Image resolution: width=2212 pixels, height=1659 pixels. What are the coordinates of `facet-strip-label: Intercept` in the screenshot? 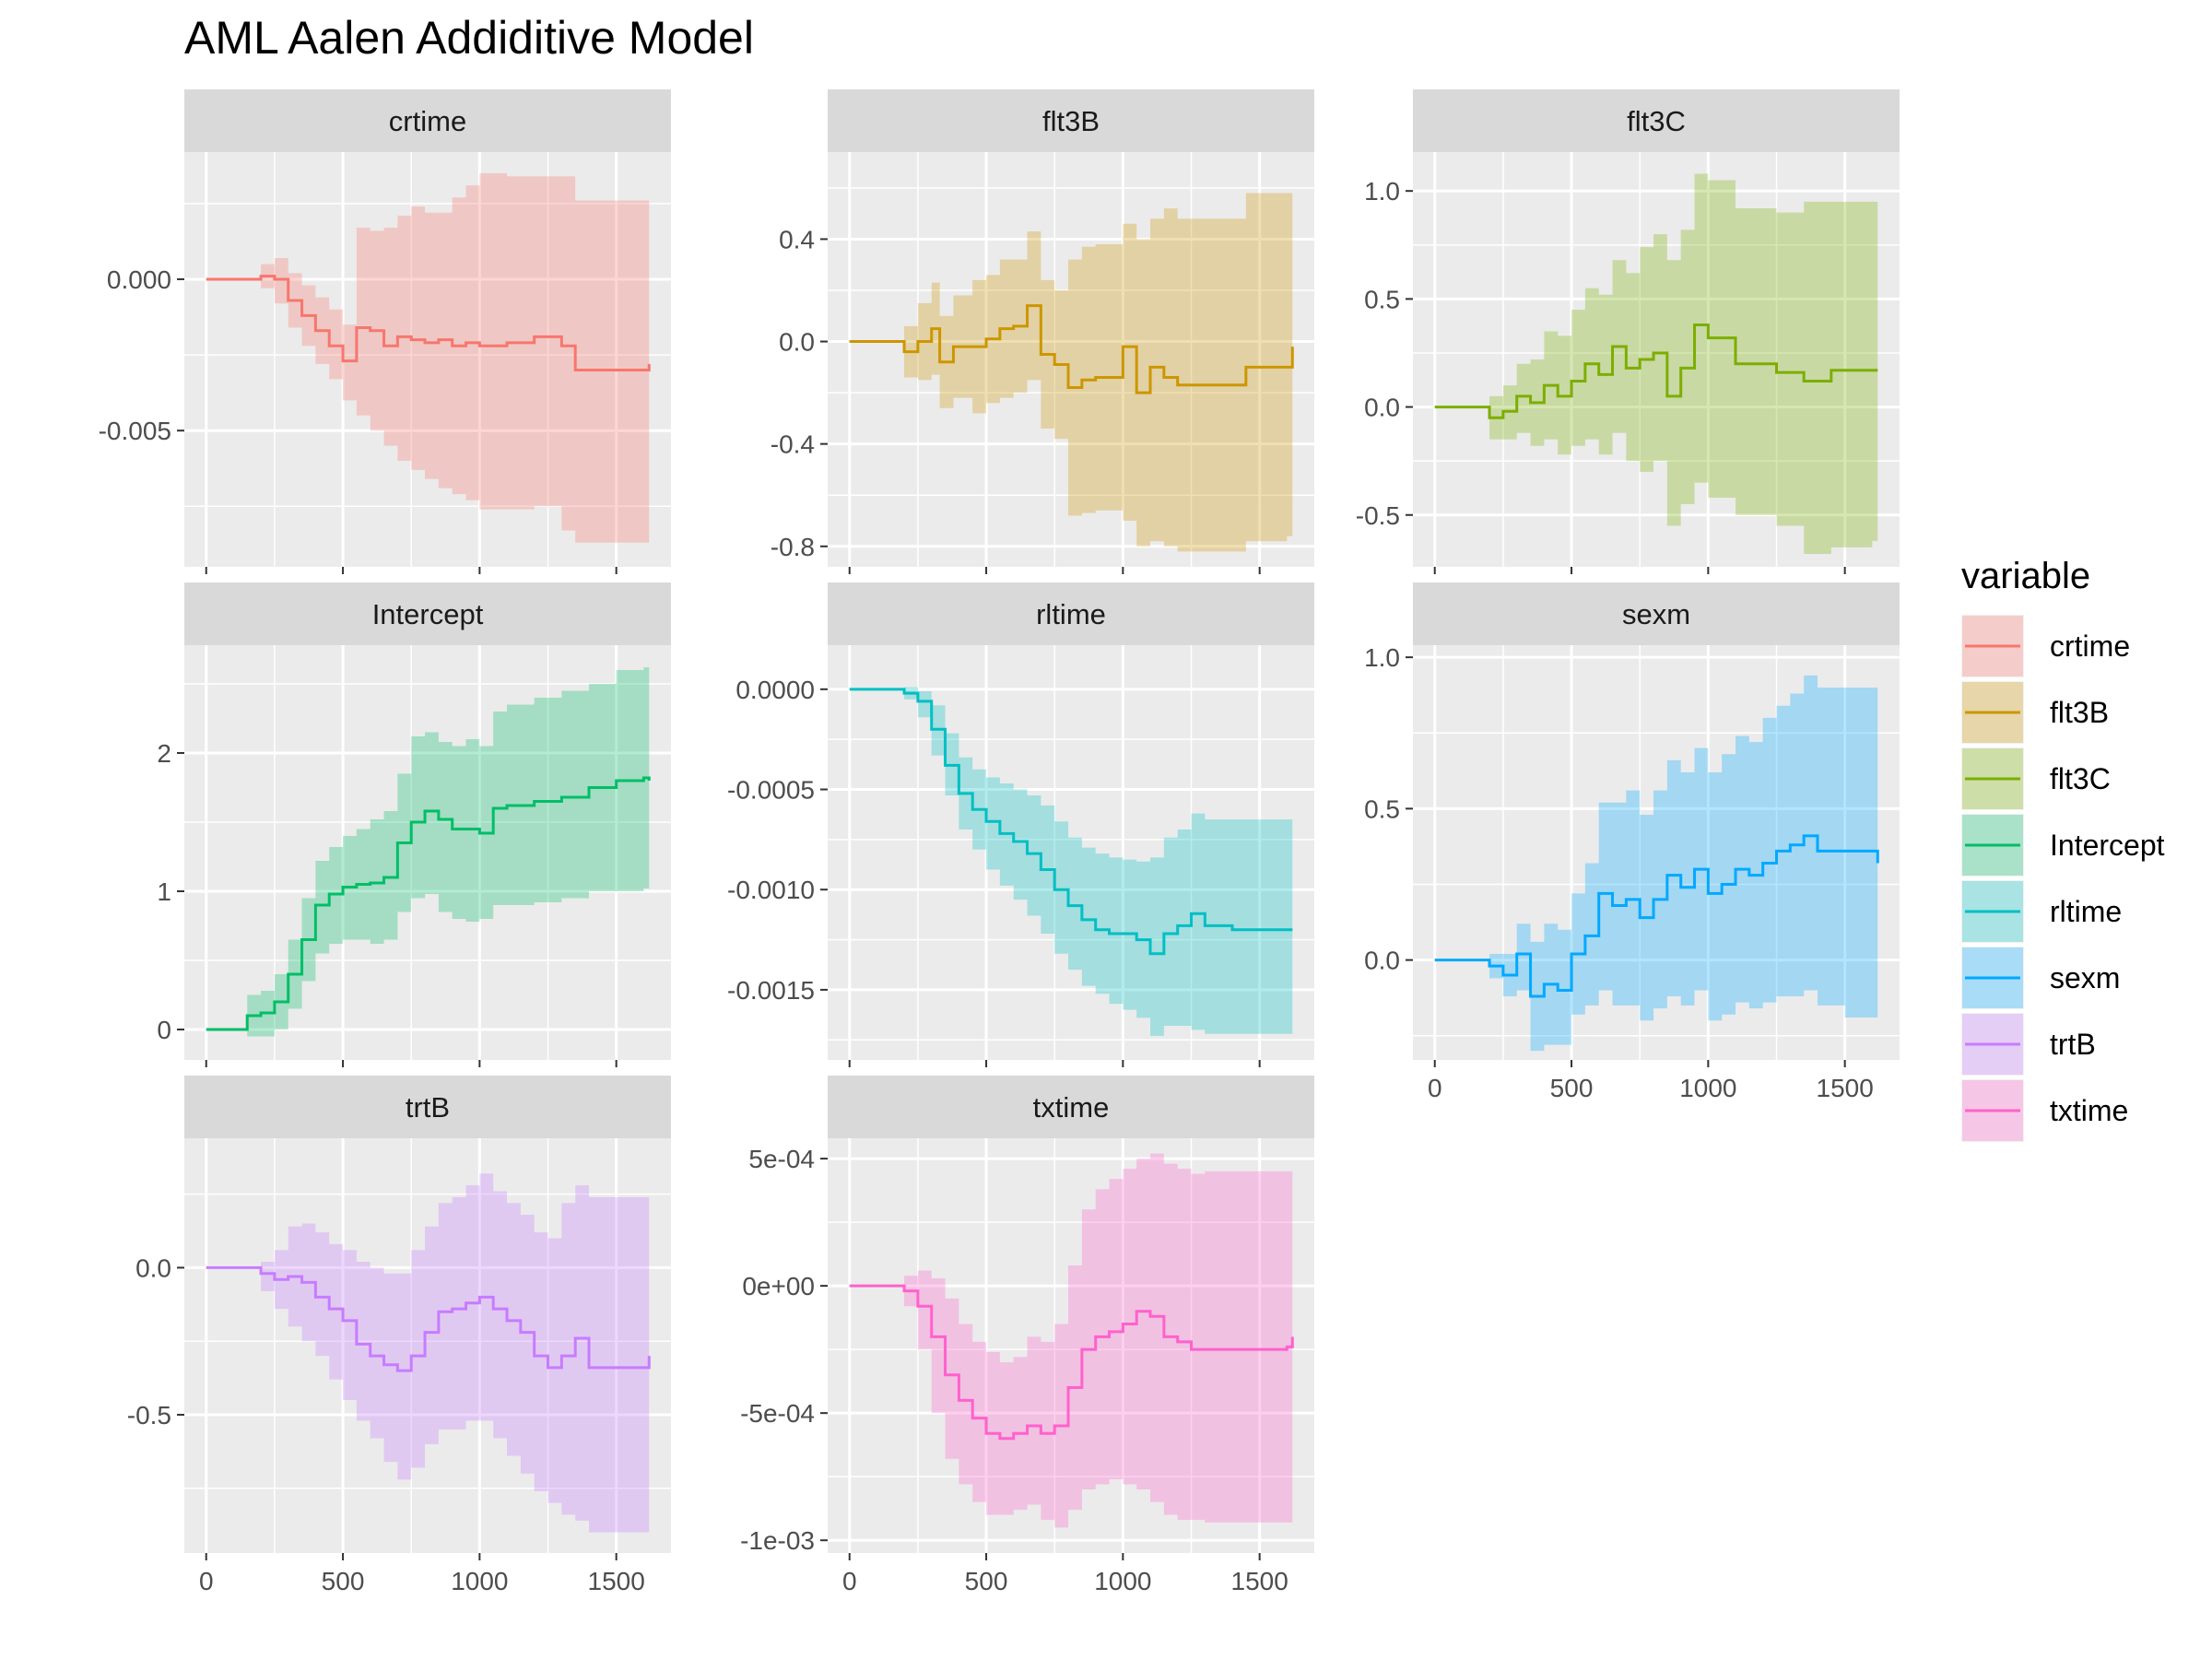 It's located at (428, 614).